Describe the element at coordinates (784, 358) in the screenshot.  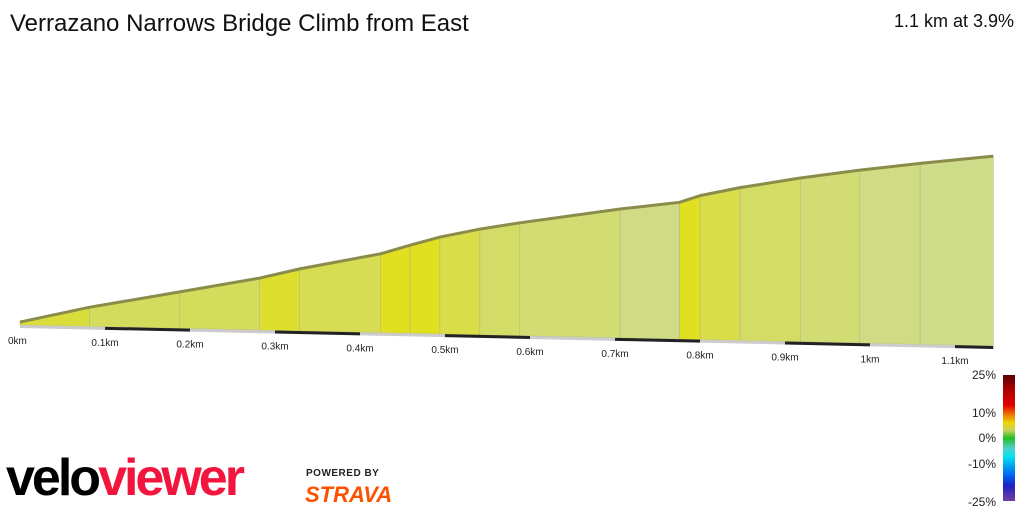
I see `x-tick-label: 0.9km` at that location.